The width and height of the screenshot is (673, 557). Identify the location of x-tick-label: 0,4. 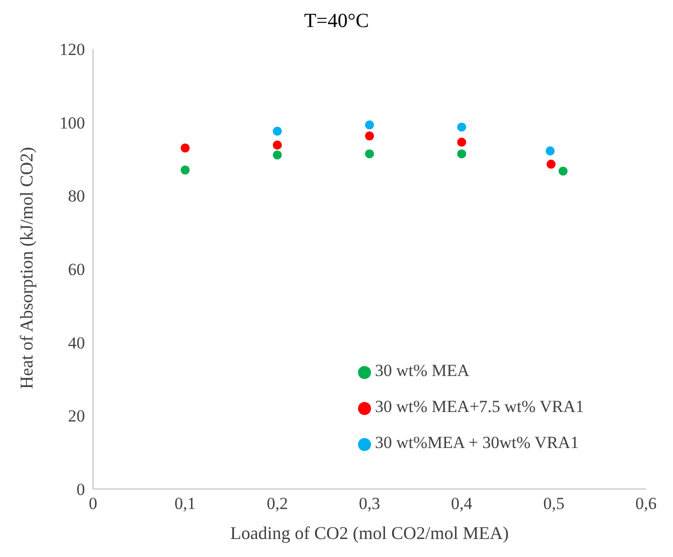
(462, 504).